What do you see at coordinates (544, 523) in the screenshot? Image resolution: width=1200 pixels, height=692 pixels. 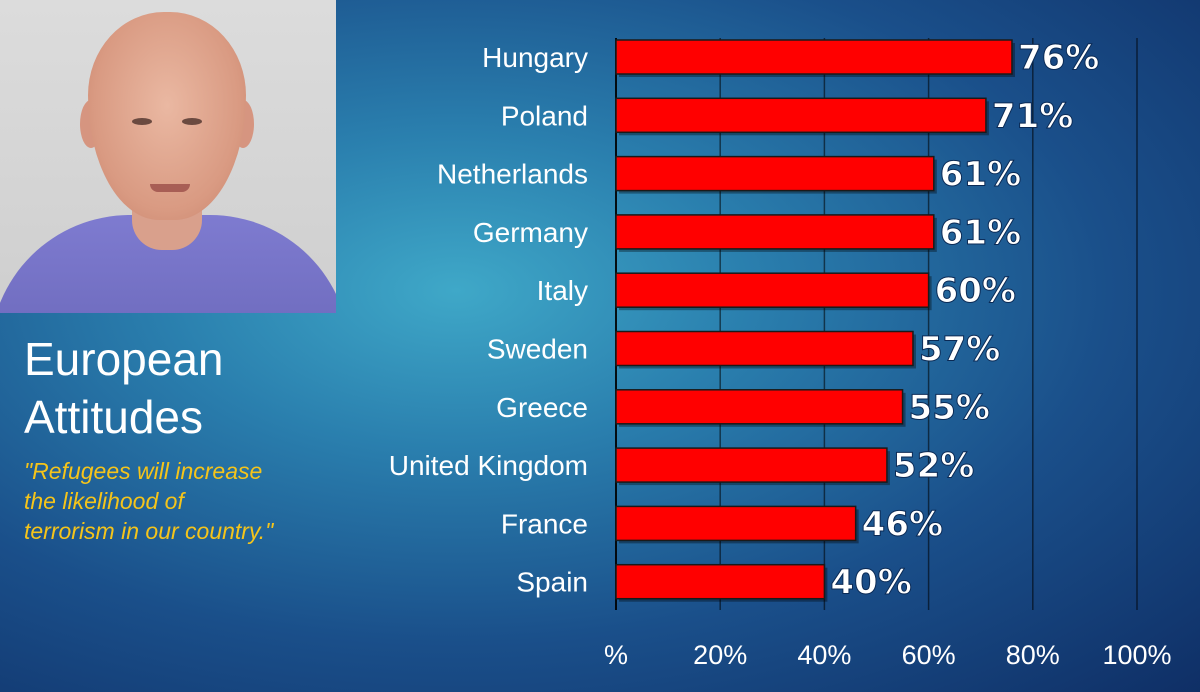 I see `category-label: France` at bounding box center [544, 523].